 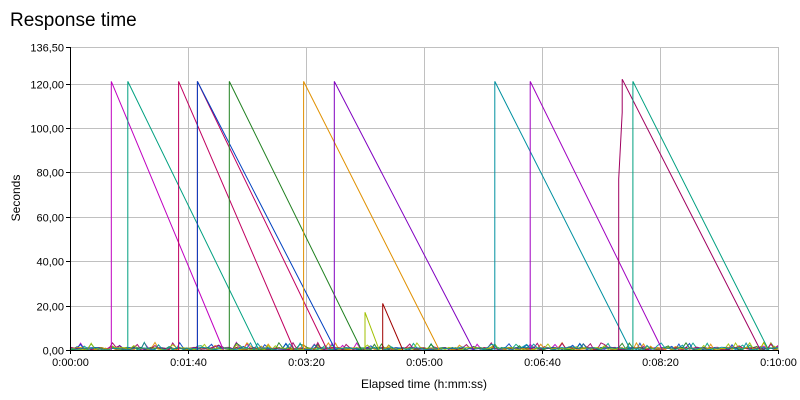 I want to click on x-tick-label: 0:10:00, so click(x=778, y=363).